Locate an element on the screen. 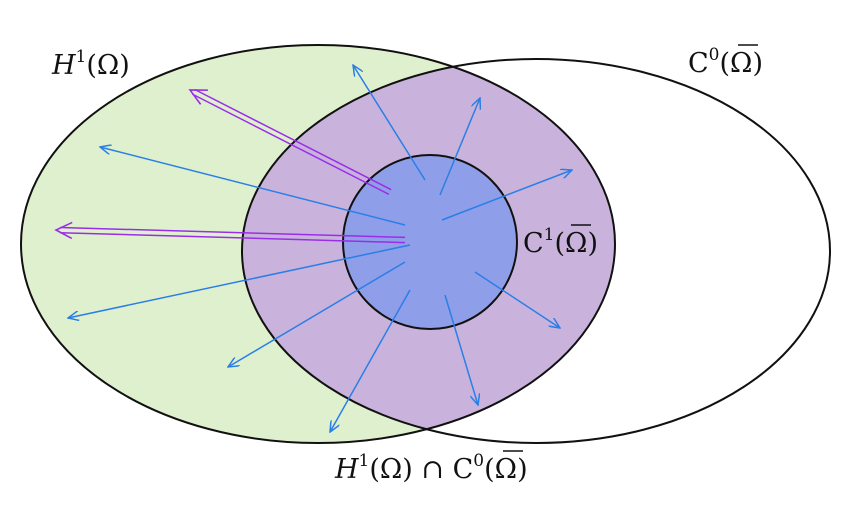 This screenshot has height=505, width=854. h1-label: H1(Ω) is located at coordinates (90, 64).